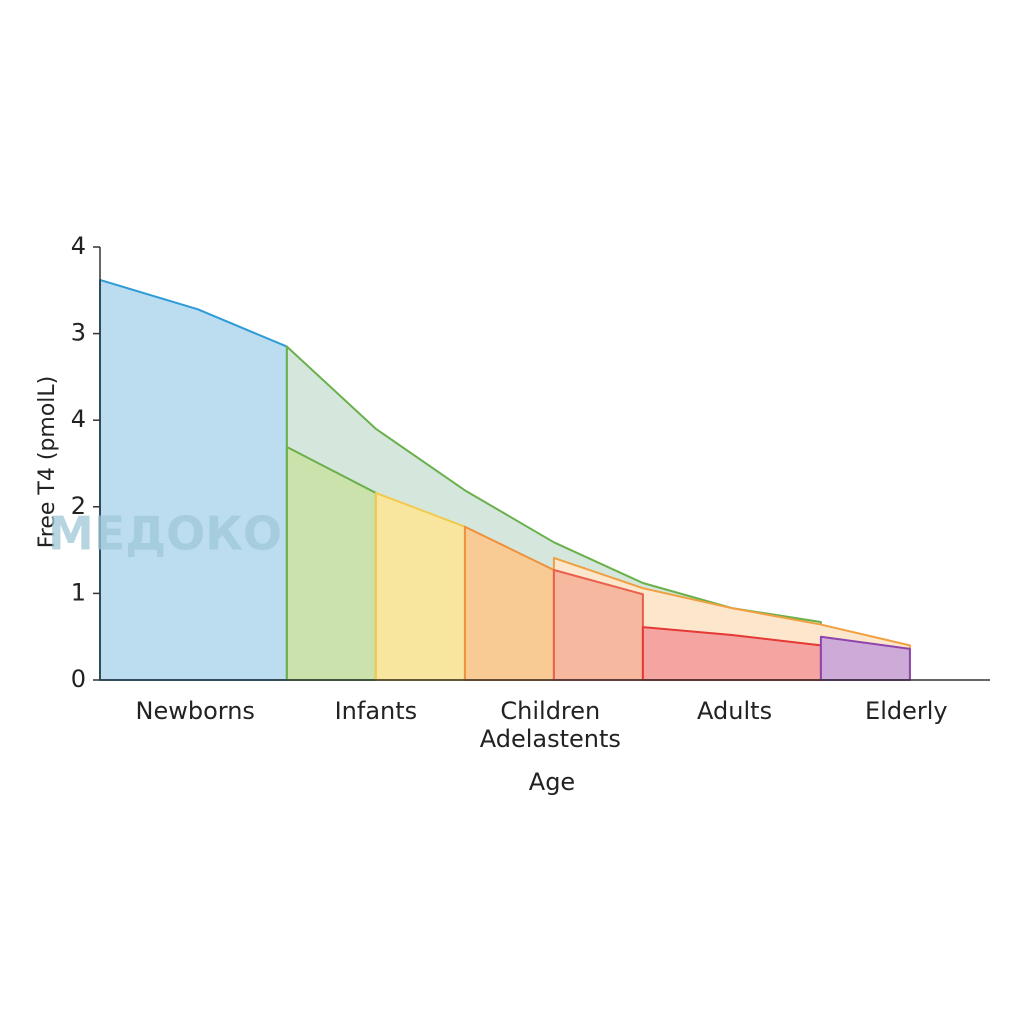 The width and height of the screenshot is (1024, 1024). What do you see at coordinates (78, 506) in the screenshot?
I see `y-tick-label: 2` at bounding box center [78, 506].